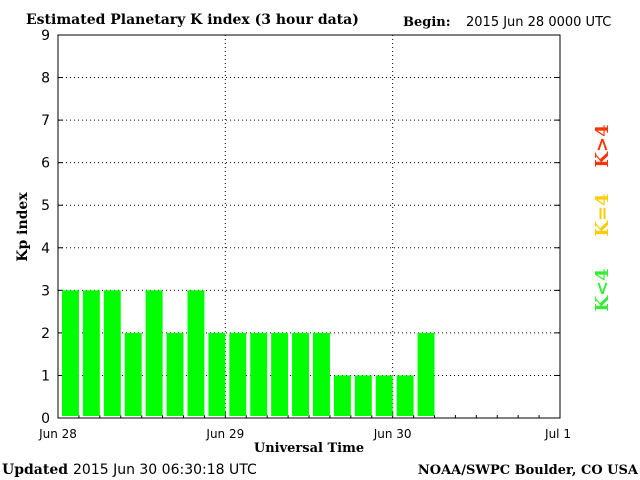 The height and width of the screenshot is (480, 640). Describe the element at coordinates (35, 470) in the screenshot. I see `updated-label: Updated` at that location.